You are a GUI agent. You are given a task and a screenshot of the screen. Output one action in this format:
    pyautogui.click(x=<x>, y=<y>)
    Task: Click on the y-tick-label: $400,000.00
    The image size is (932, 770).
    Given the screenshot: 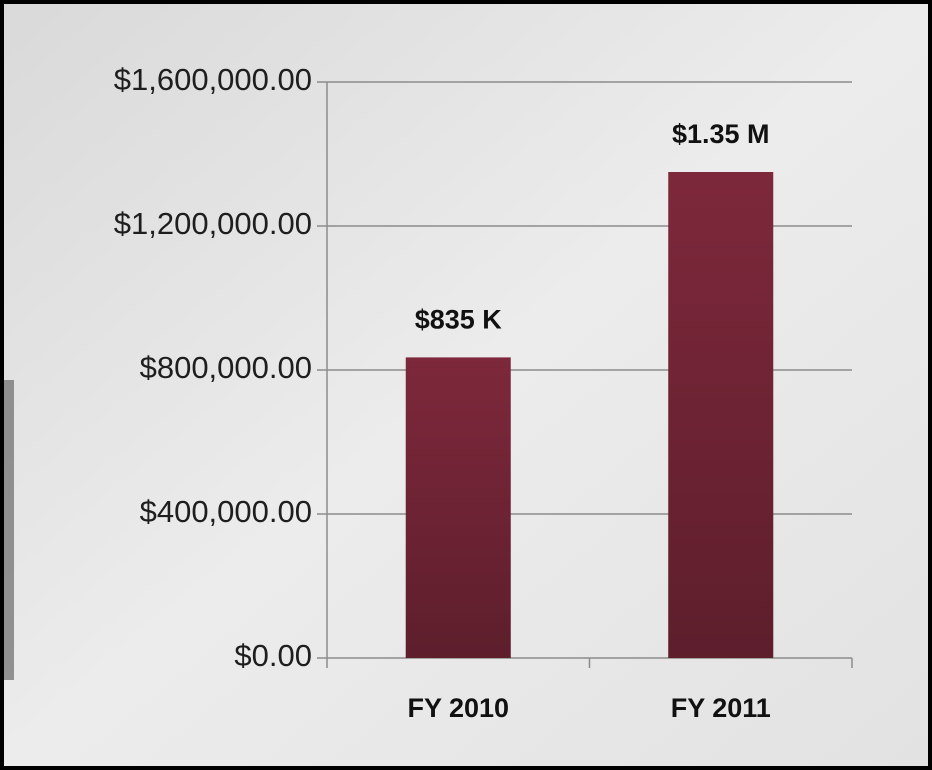 What is the action you would take?
    pyautogui.click(x=226, y=511)
    